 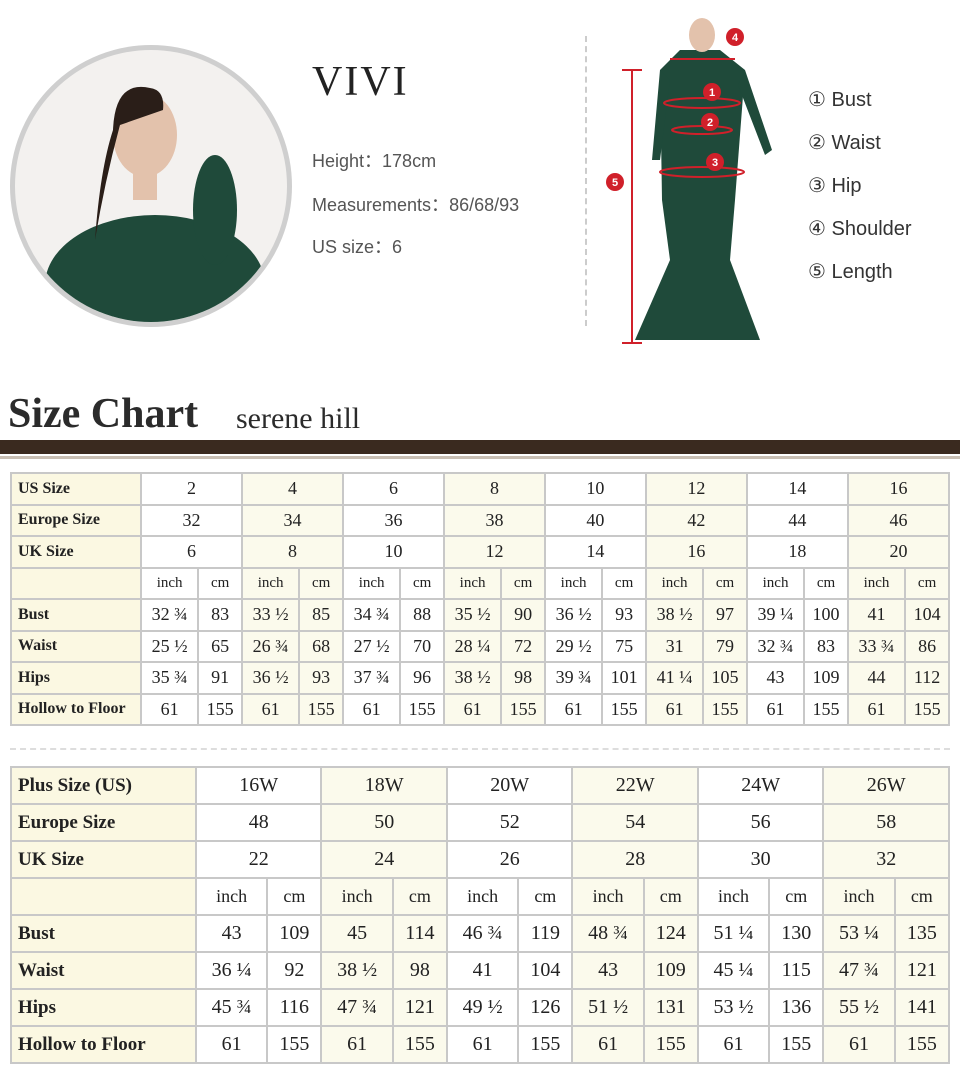 I want to click on cm-cell: 116, so click(x=294, y=1007).